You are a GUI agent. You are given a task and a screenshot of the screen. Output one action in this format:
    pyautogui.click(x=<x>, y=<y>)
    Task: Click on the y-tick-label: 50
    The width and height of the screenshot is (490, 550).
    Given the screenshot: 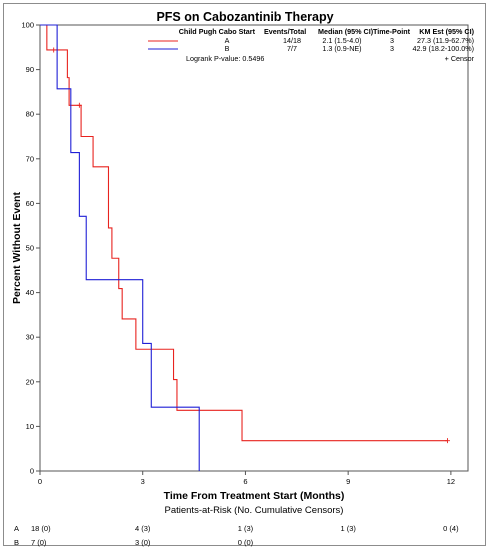 What is the action you would take?
    pyautogui.click(x=30, y=248)
    